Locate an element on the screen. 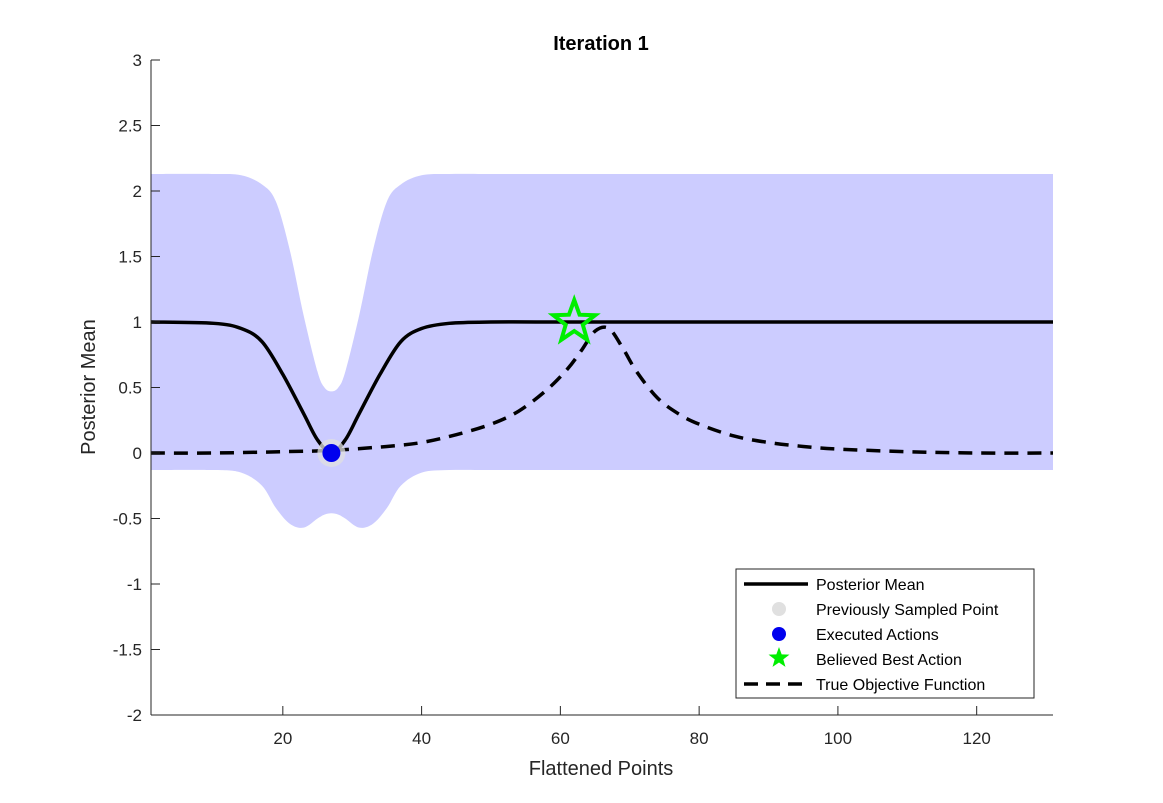 The height and width of the screenshot is (803, 1163). executed-action-point is located at coordinates (331, 453).